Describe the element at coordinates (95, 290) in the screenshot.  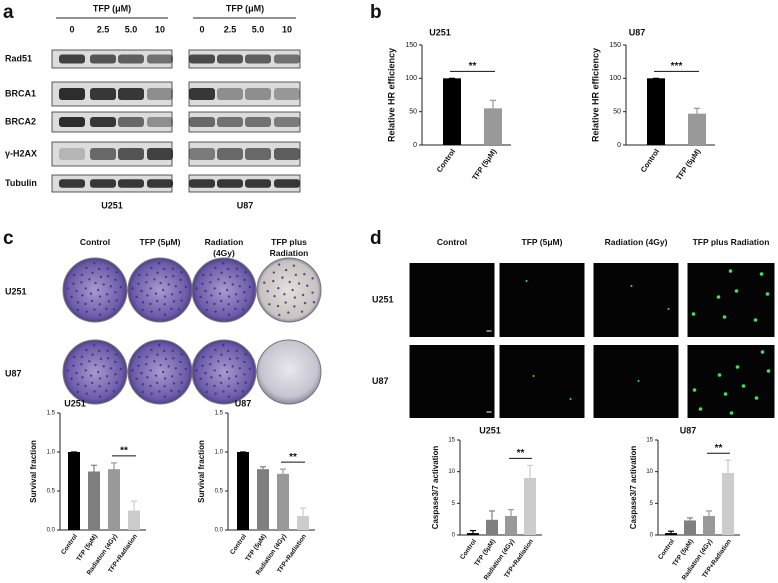
I see `colony-plate` at that location.